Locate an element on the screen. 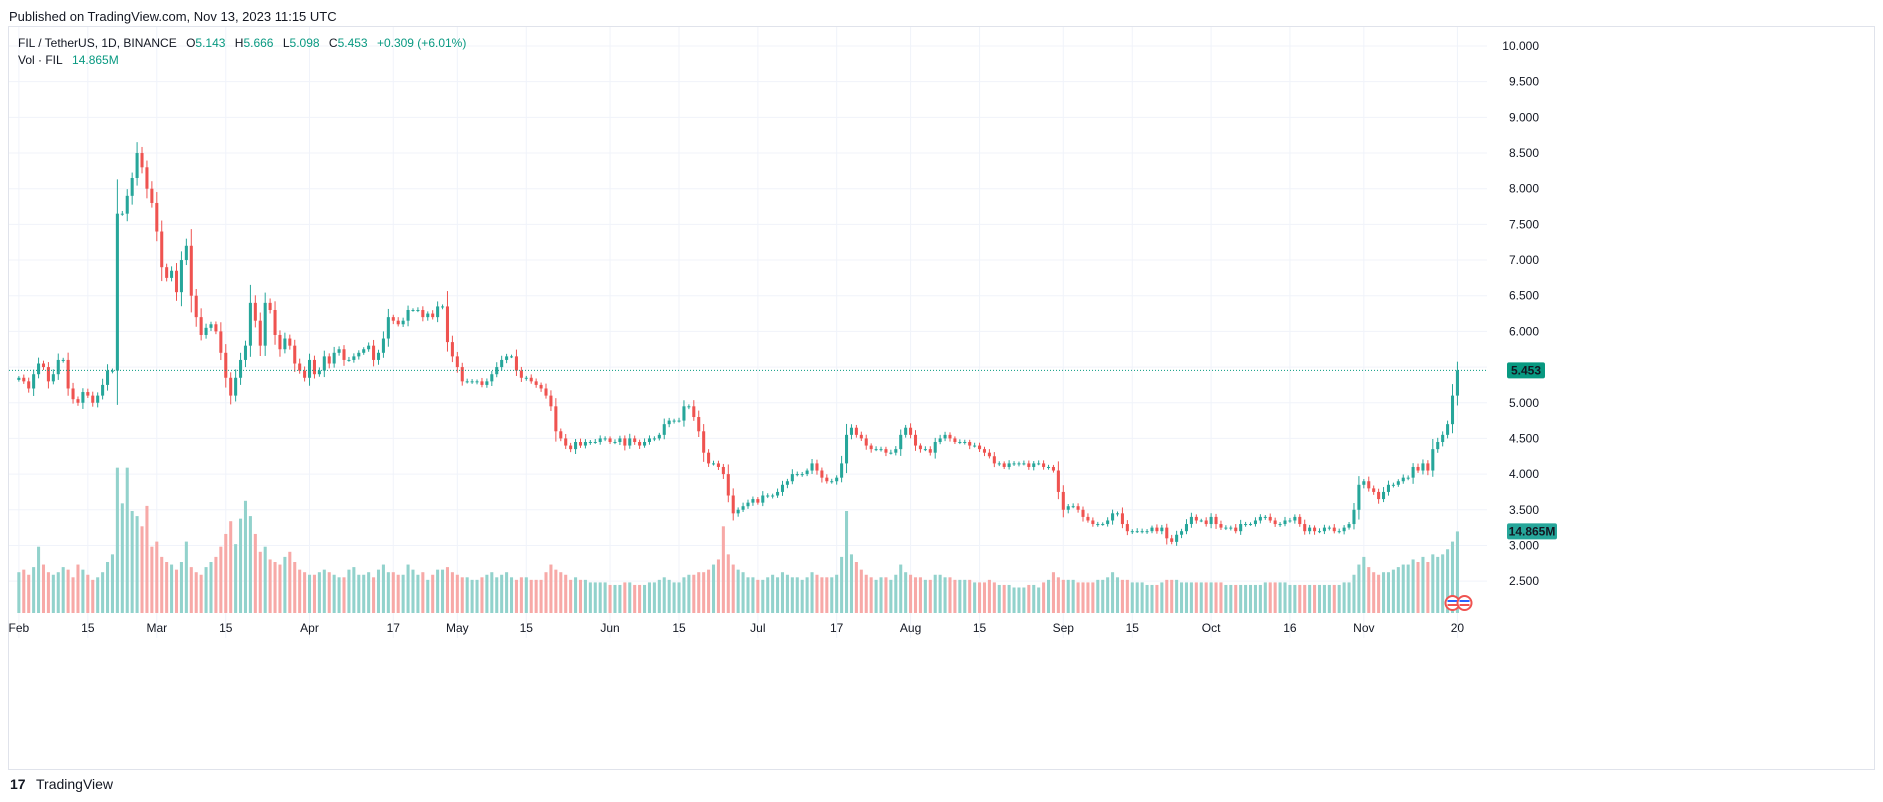  flag-stripe is located at coordinates (1464, 605).